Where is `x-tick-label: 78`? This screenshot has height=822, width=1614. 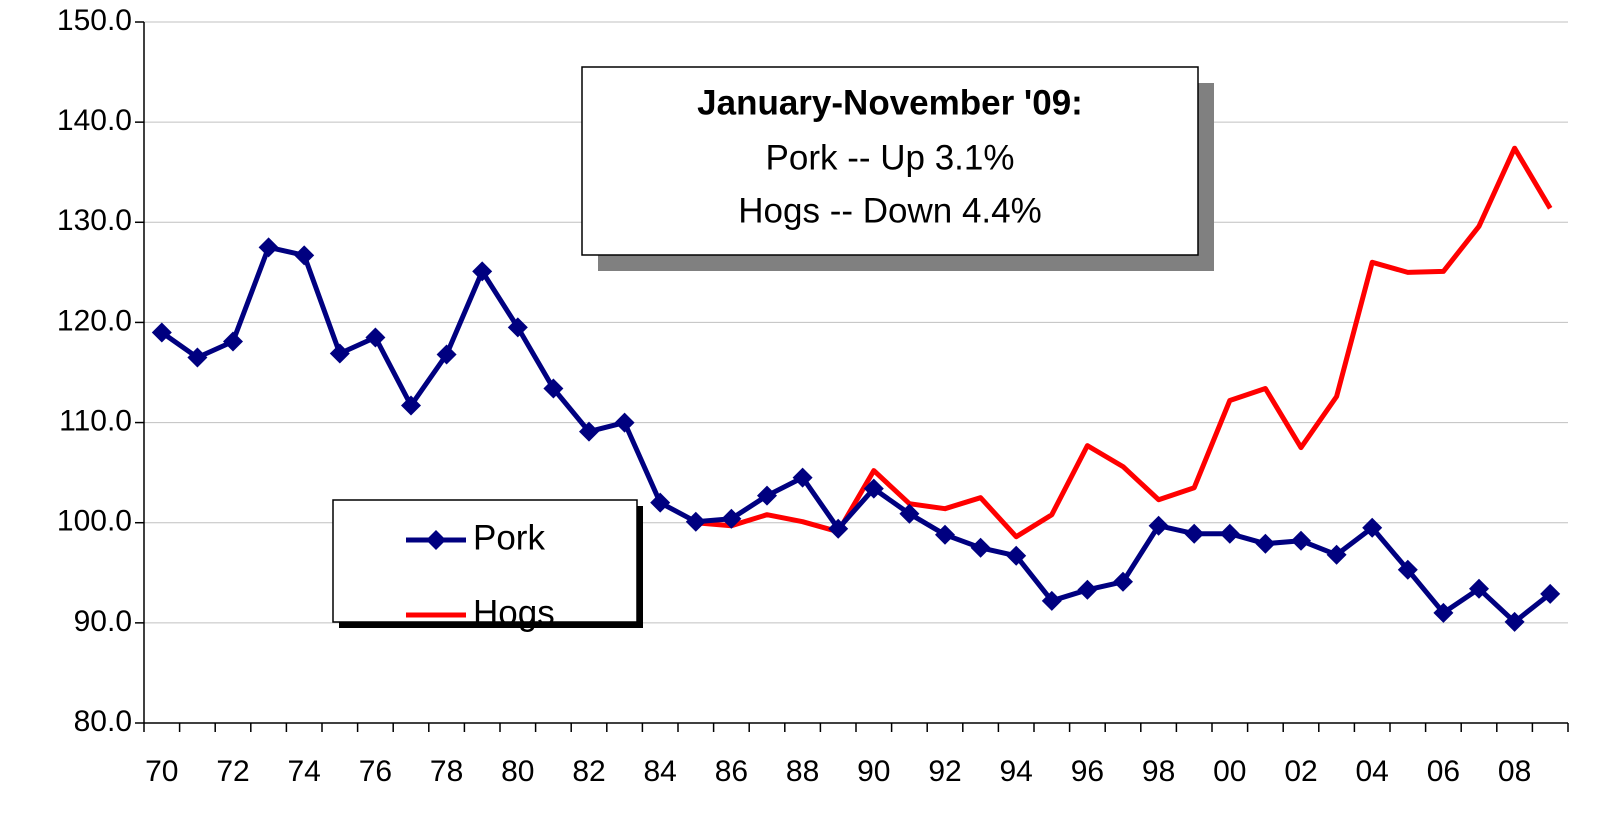 x-tick-label: 78 is located at coordinates (446, 771).